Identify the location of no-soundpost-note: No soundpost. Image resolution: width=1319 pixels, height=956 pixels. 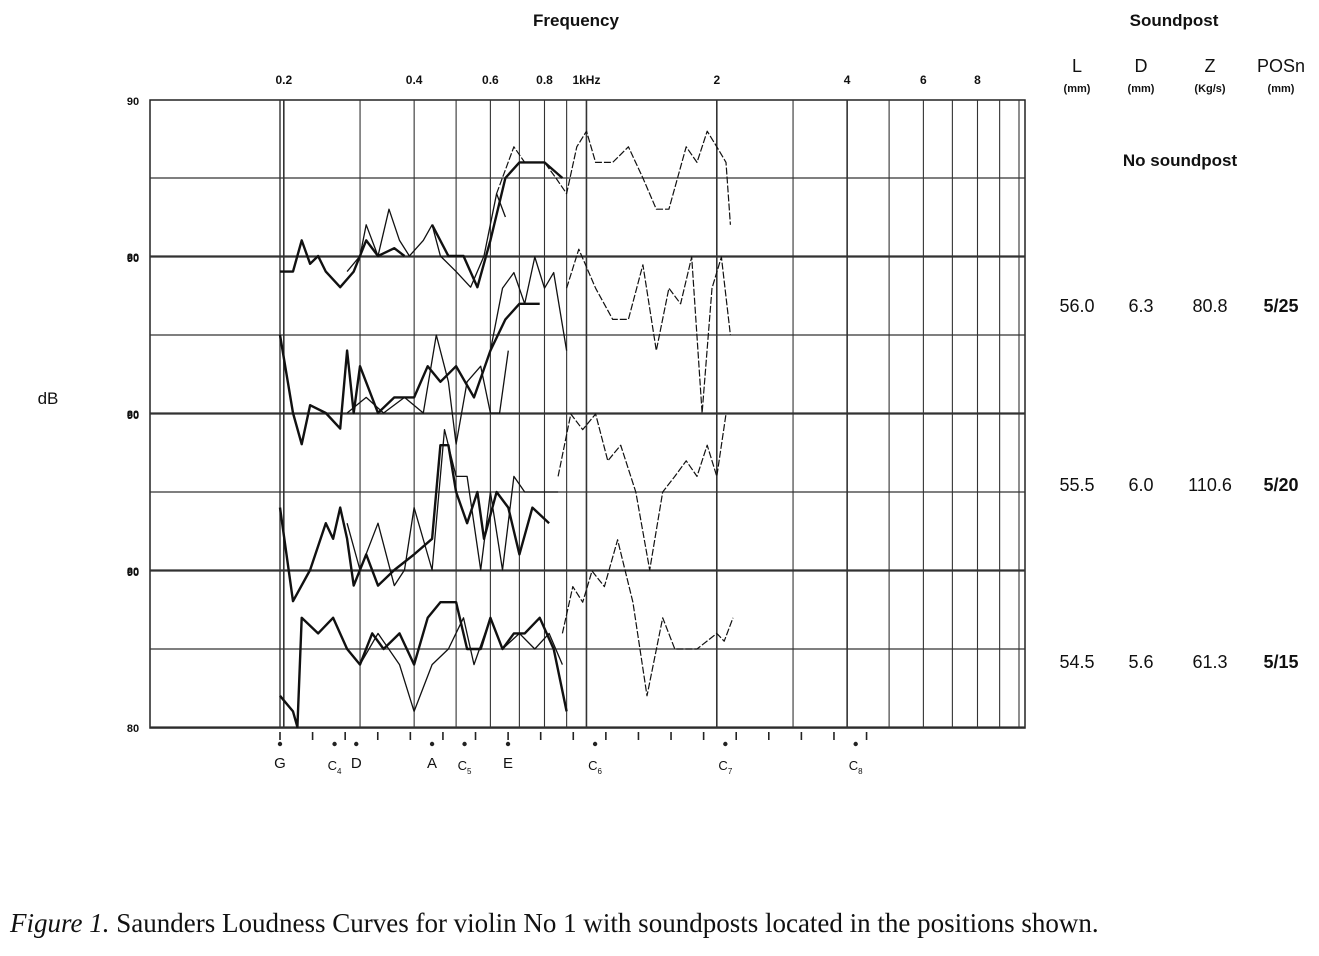
(1180, 160).